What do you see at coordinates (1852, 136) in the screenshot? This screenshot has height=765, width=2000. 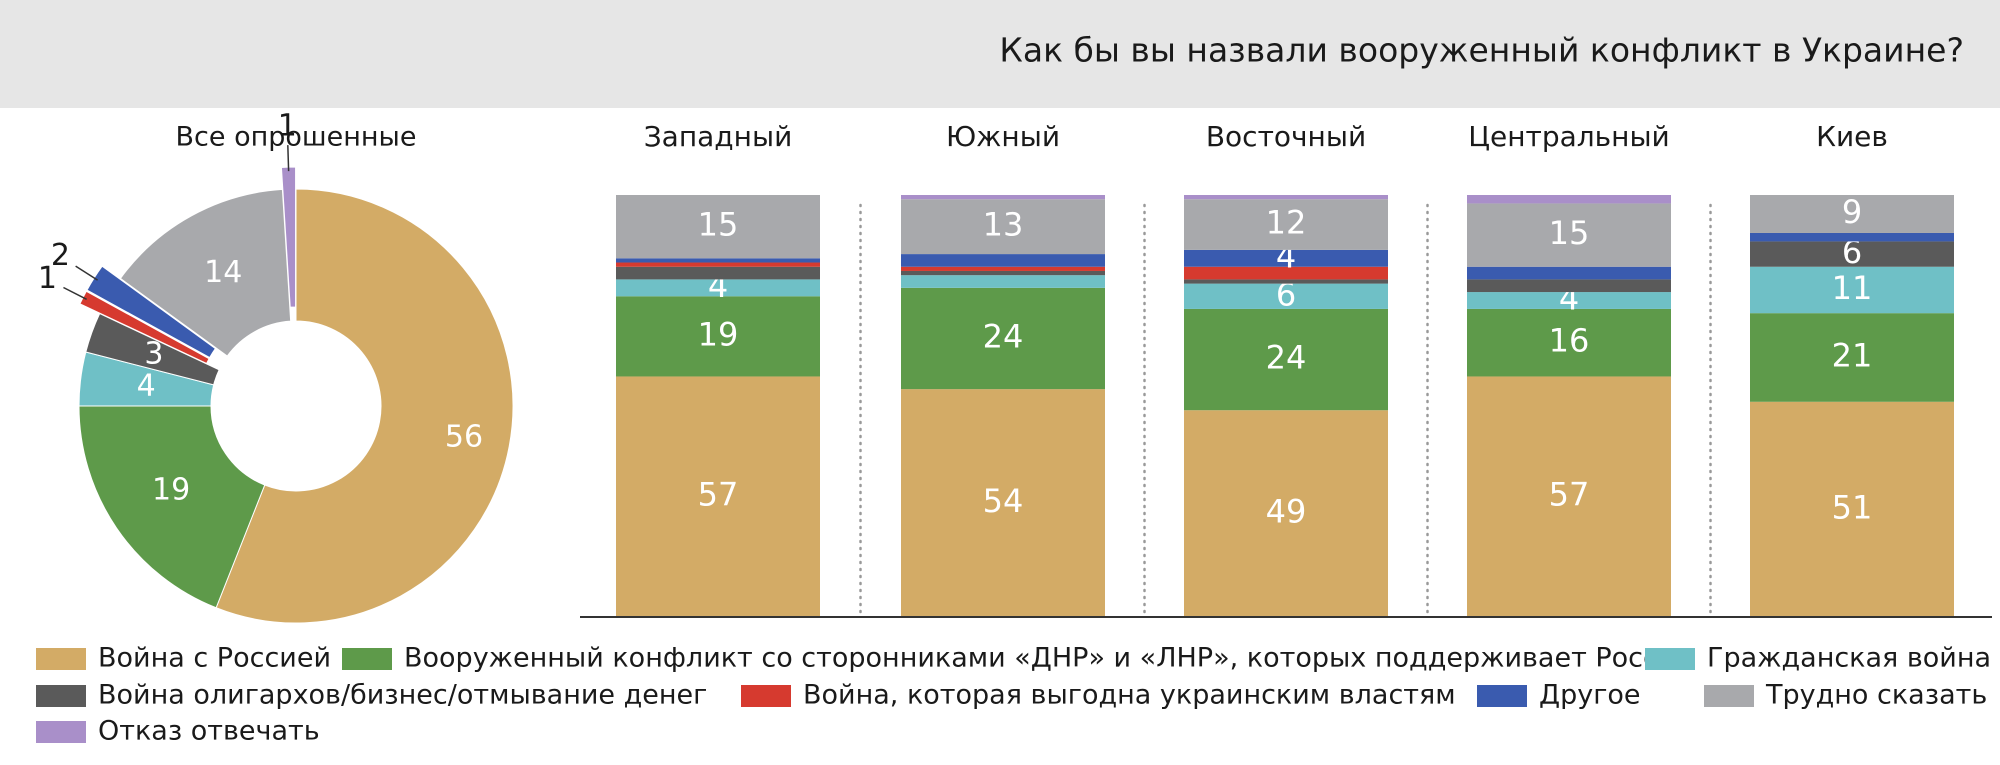 I see `bar-title: Киев` at bounding box center [1852, 136].